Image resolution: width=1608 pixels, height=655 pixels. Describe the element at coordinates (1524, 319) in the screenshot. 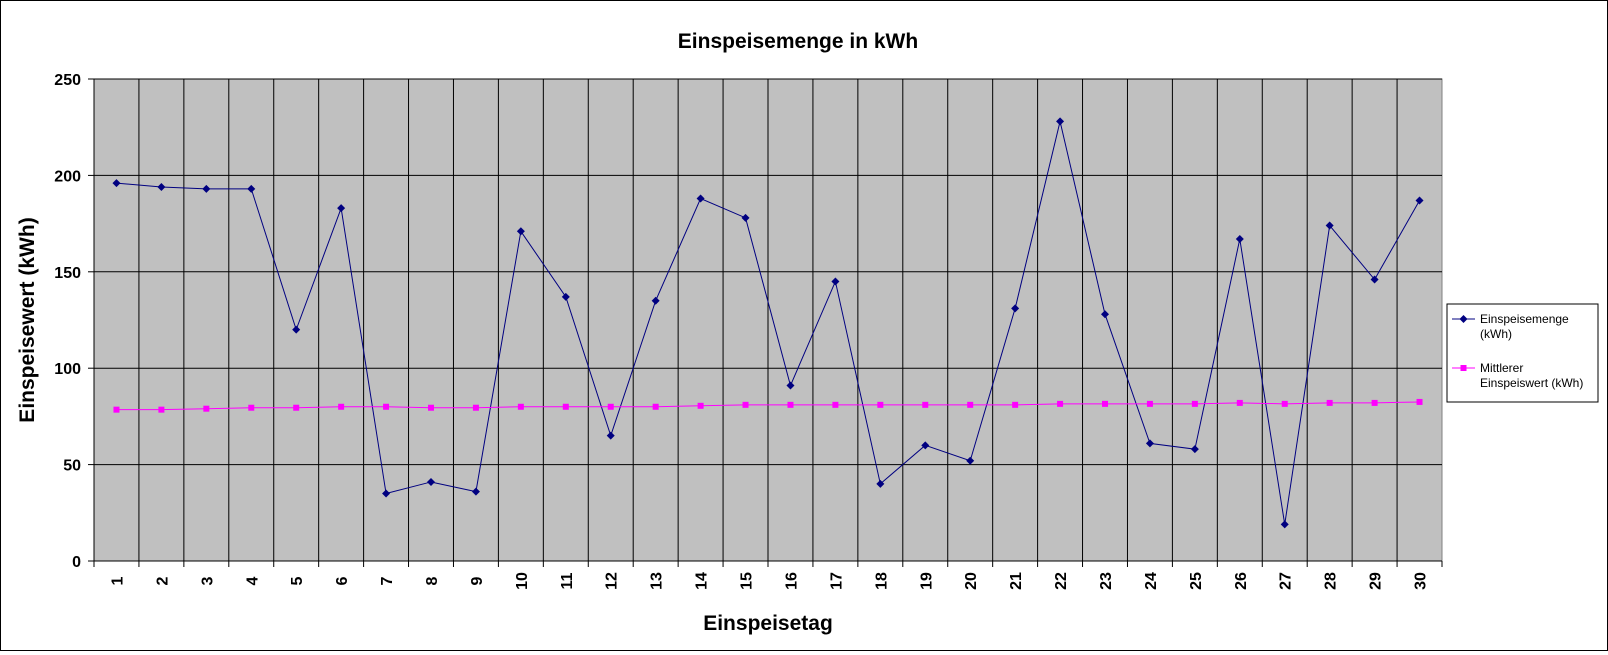

I see `legend-label: Einspeisemenge` at that location.